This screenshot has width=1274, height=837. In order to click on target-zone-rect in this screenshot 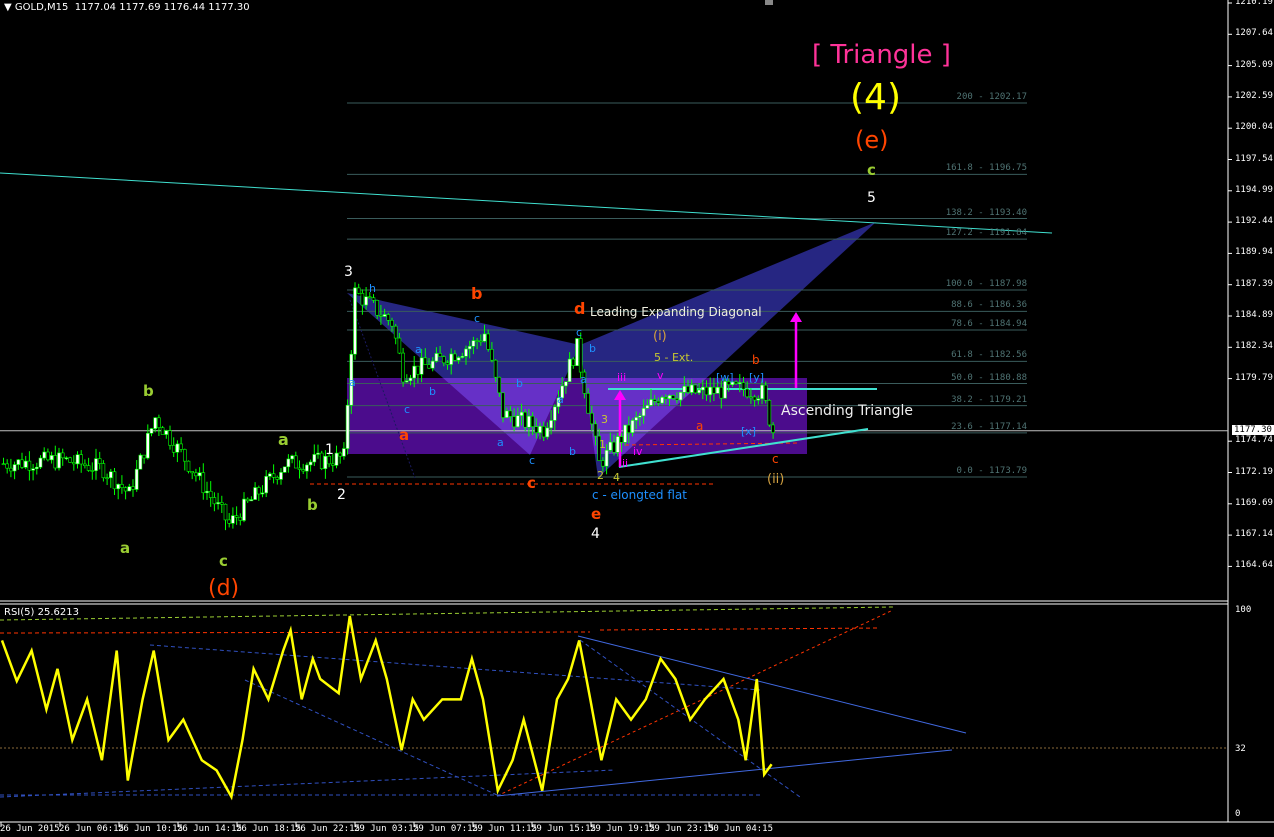, I will do `click(577, 416)`.